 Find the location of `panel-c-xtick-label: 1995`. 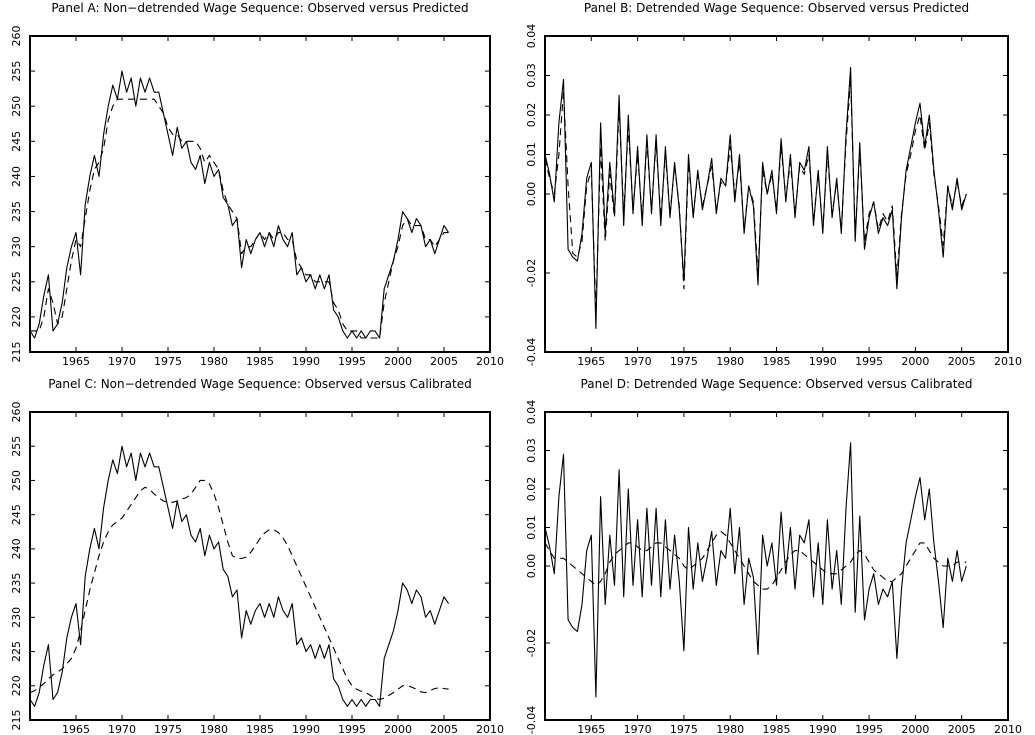

panel-c-xtick-label: 1995 is located at coordinates (352, 729).